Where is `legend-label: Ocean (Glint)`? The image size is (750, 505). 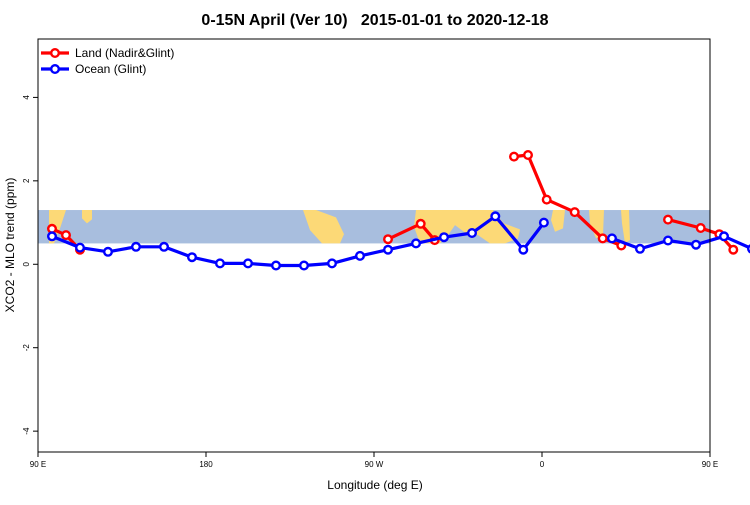 legend-label: Ocean (Glint) is located at coordinates (110, 69).